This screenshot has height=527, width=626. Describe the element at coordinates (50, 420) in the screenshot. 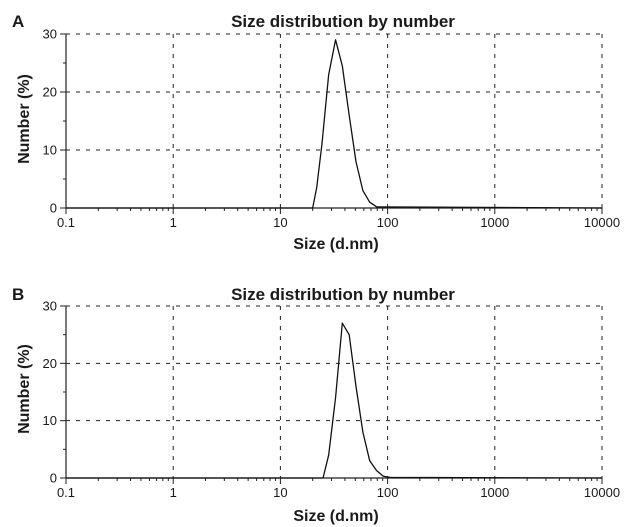

I see `panel-b-y-tick-label: 10` at that location.